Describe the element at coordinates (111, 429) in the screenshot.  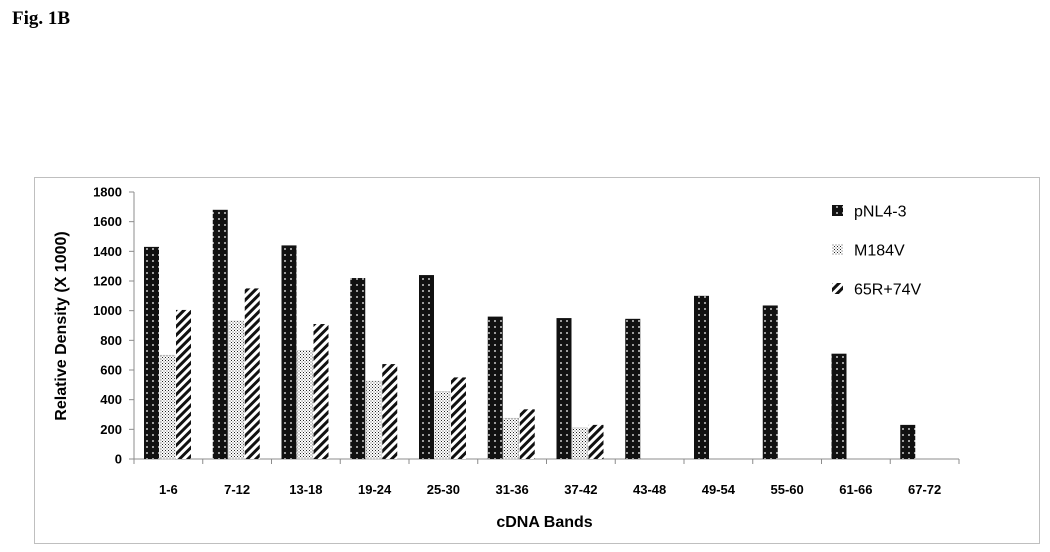
I see `y-tick-label: 200` at that location.